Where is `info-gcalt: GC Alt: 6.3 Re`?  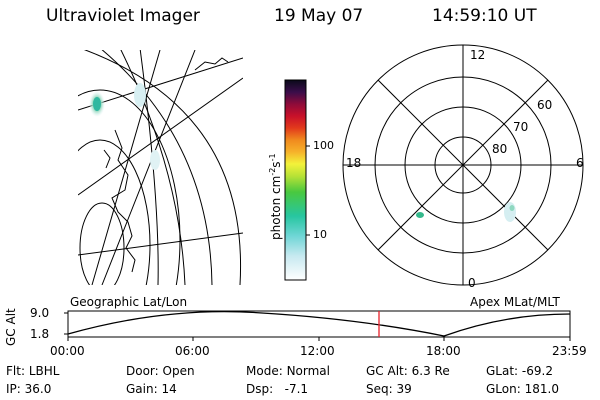 info-gcalt: GC Alt: 6.3 Re is located at coordinates (408, 371).